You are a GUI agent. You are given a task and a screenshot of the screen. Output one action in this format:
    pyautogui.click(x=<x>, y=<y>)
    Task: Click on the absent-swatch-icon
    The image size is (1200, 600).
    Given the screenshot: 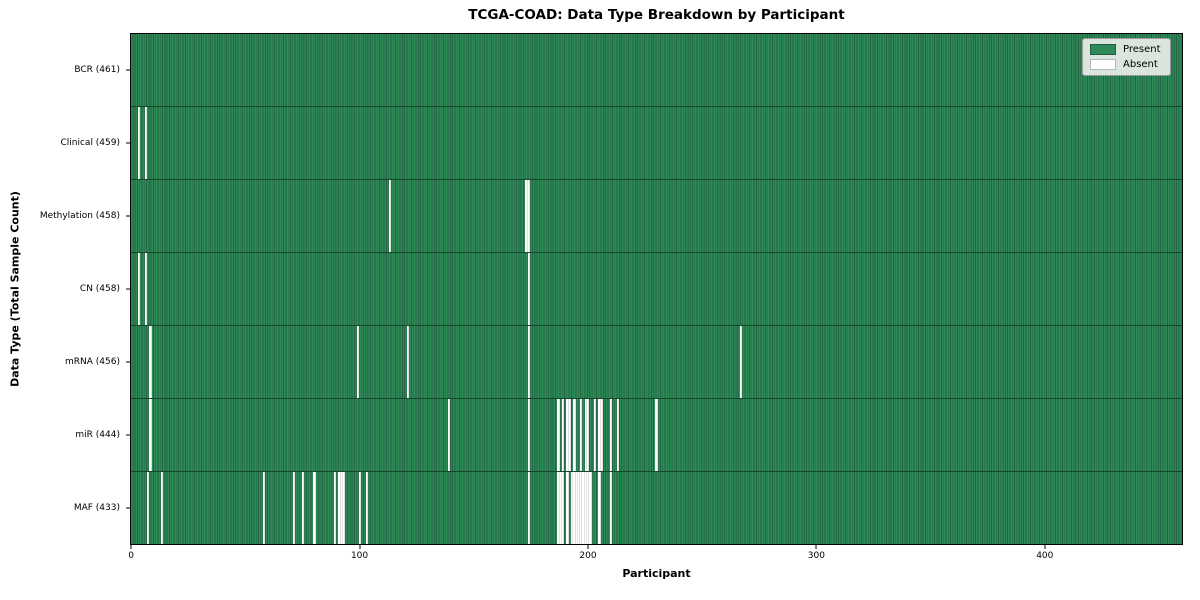 What is the action you would take?
    pyautogui.click(x=1103, y=64)
    